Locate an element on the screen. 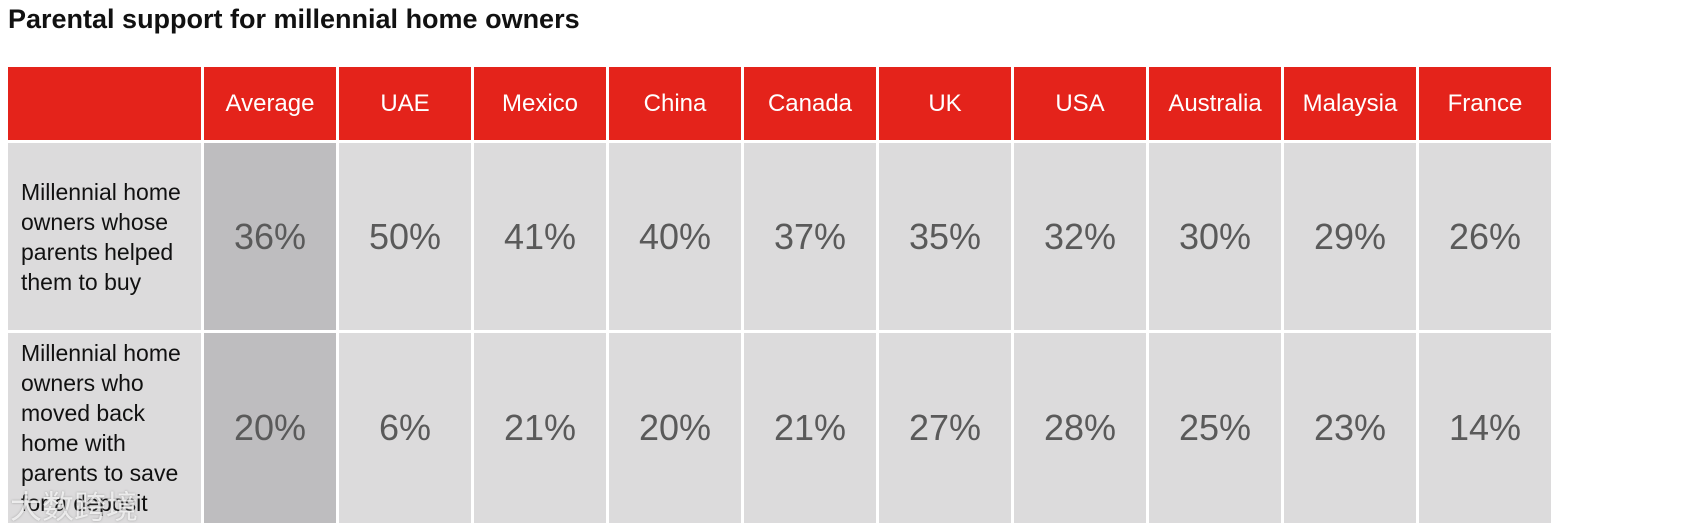 Image resolution: width=1693 pixels, height=529 pixels. column-header: Canada is located at coordinates (810, 103).